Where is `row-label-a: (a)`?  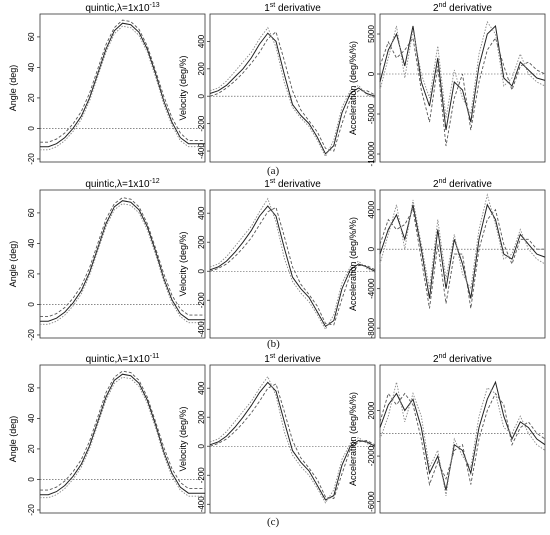 row-label-a: (a) is located at coordinates (273, 171).